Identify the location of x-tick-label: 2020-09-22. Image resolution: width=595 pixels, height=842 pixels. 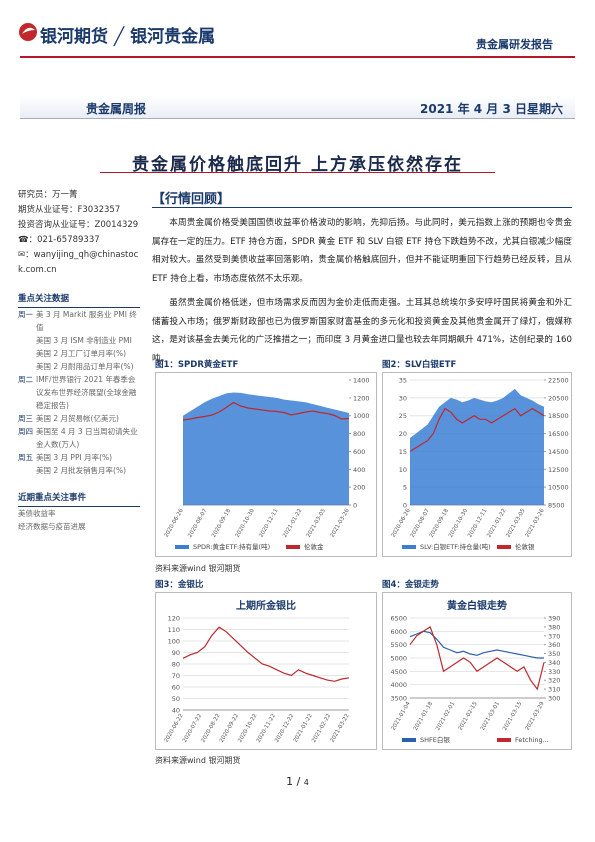
(229, 728).